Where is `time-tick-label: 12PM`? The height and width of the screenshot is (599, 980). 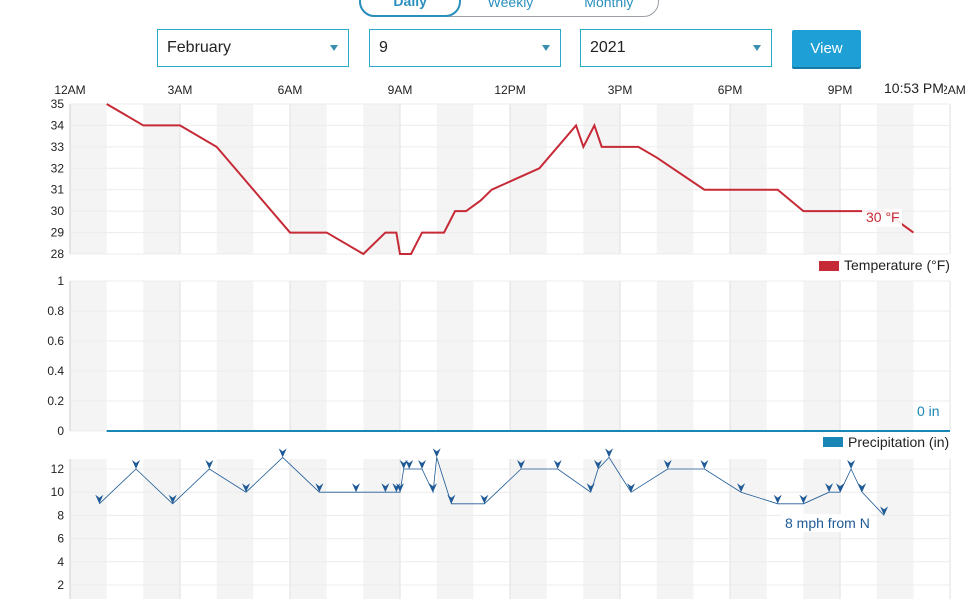
time-tick-label: 12PM is located at coordinates (509, 90).